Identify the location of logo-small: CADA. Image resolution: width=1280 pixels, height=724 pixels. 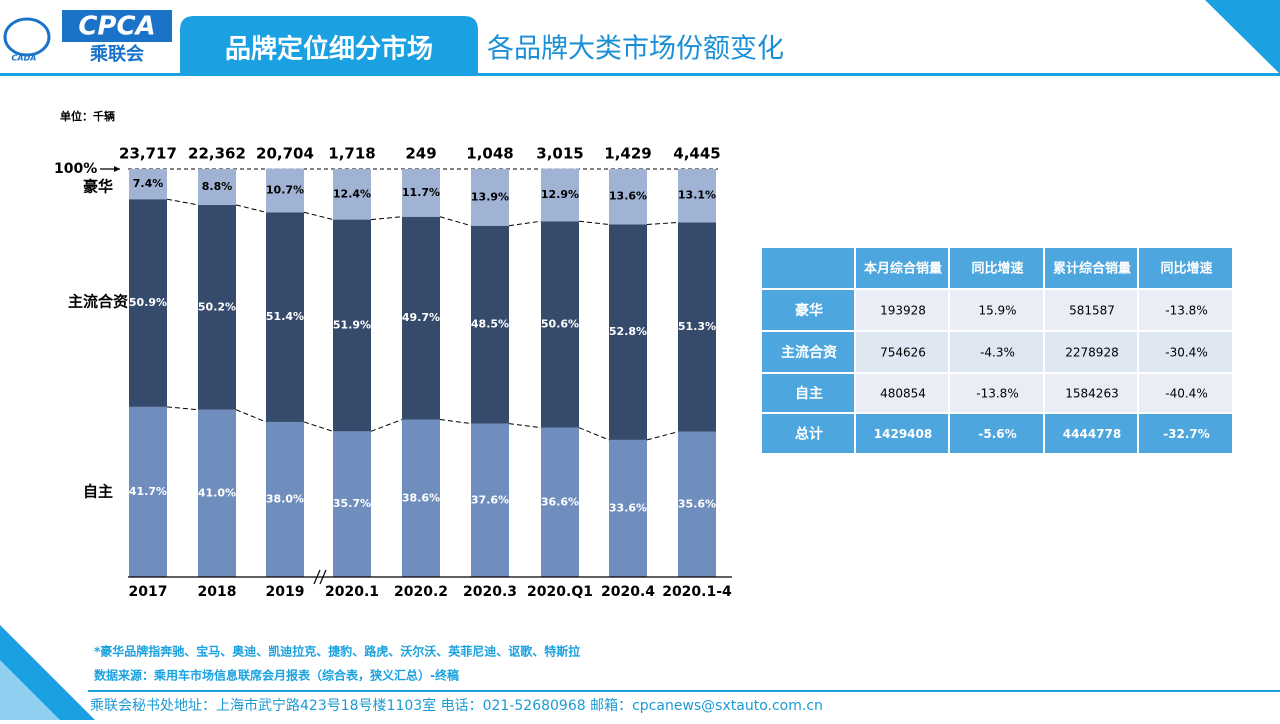
(24, 58).